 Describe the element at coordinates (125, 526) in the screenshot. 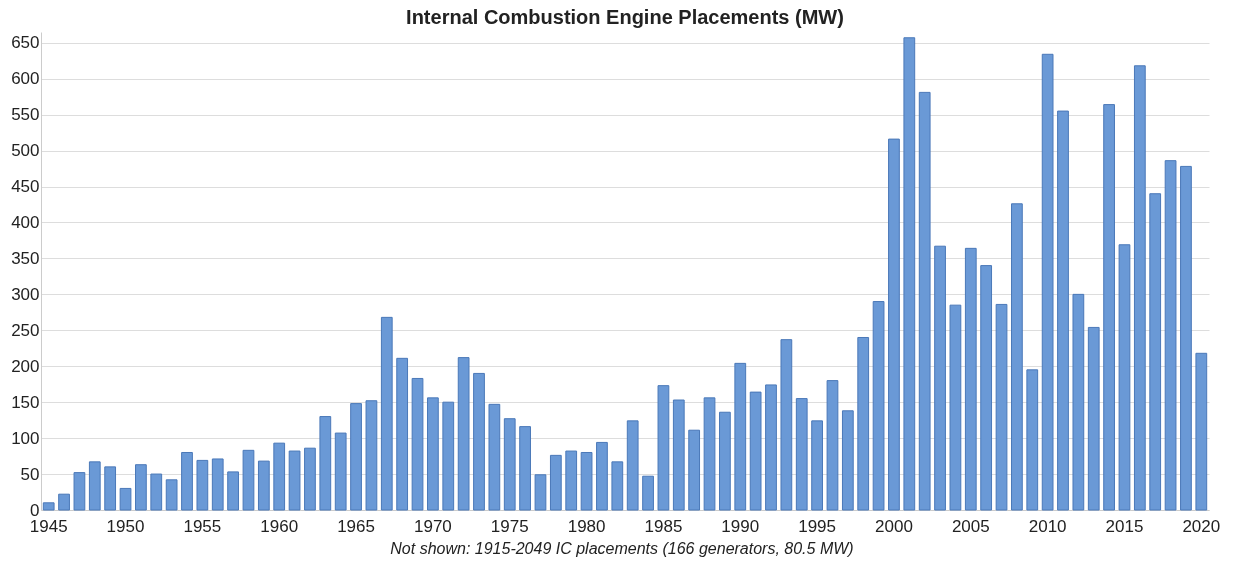

I see `x-tick-label: 1950` at that location.